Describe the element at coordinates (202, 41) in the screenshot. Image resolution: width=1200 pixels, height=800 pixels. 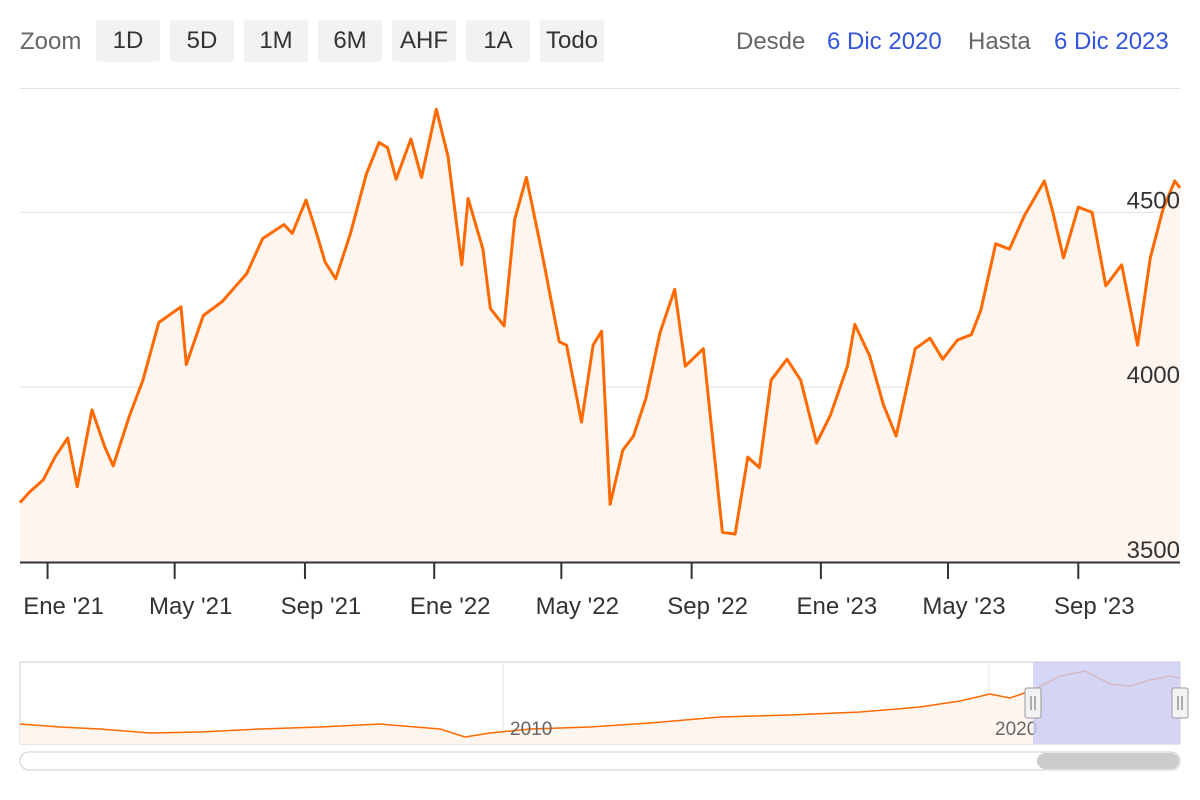
I see `zoom-5d-button: 5D` at that location.